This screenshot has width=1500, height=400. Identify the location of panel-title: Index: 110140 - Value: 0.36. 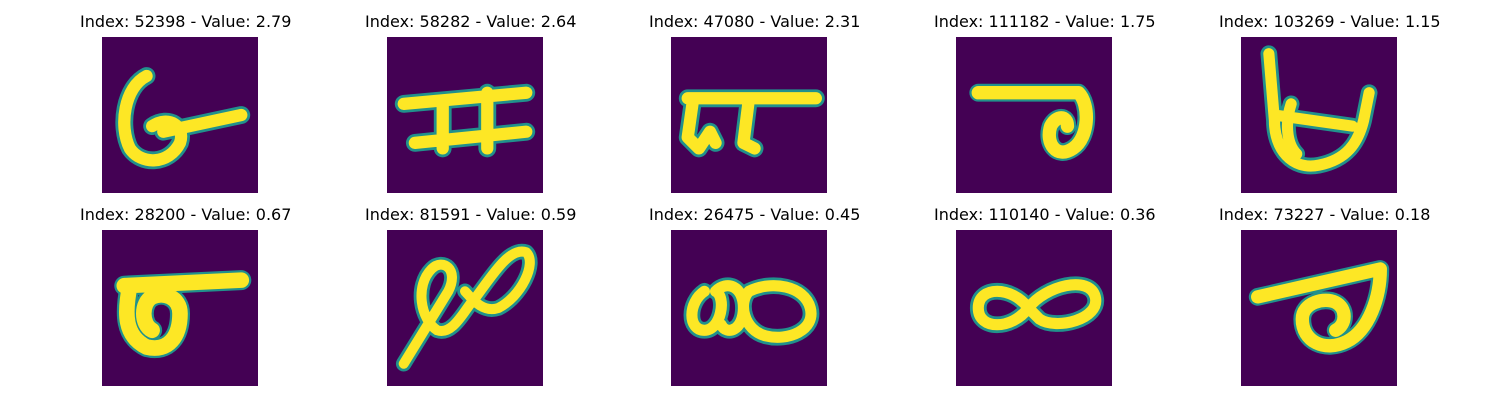
(1045, 214).